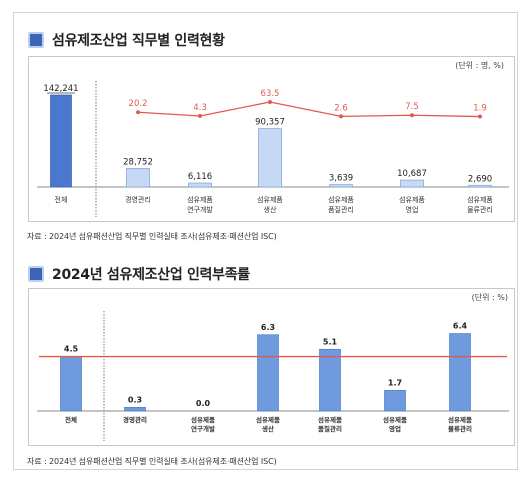 The height and width of the screenshot is (481, 531). I want to click on bar-value-label: 0.0, so click(203, 403).